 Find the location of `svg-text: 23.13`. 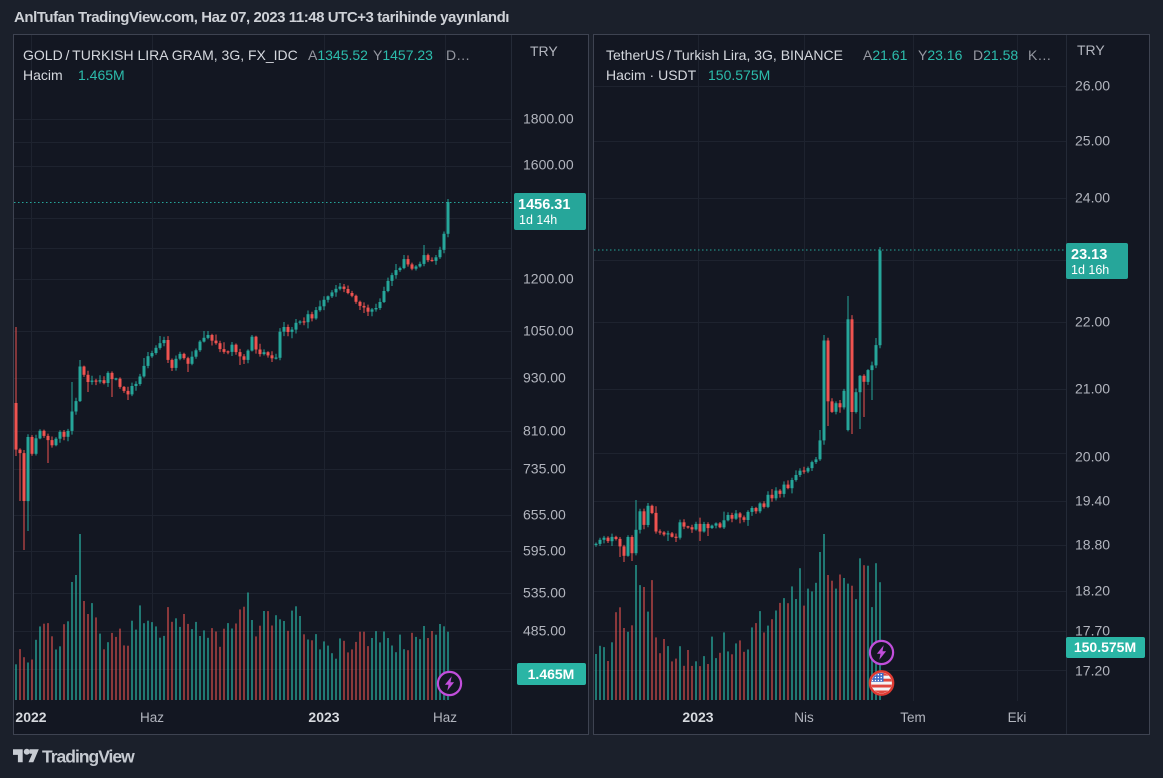

svg-text: 23.13 is located at coordinates (1089, 255).